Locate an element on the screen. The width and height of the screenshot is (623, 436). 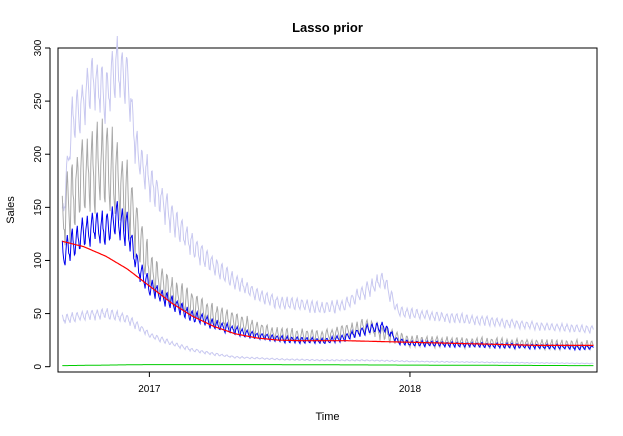
y-tick-label: 200 is located at coordinates (38, 153).